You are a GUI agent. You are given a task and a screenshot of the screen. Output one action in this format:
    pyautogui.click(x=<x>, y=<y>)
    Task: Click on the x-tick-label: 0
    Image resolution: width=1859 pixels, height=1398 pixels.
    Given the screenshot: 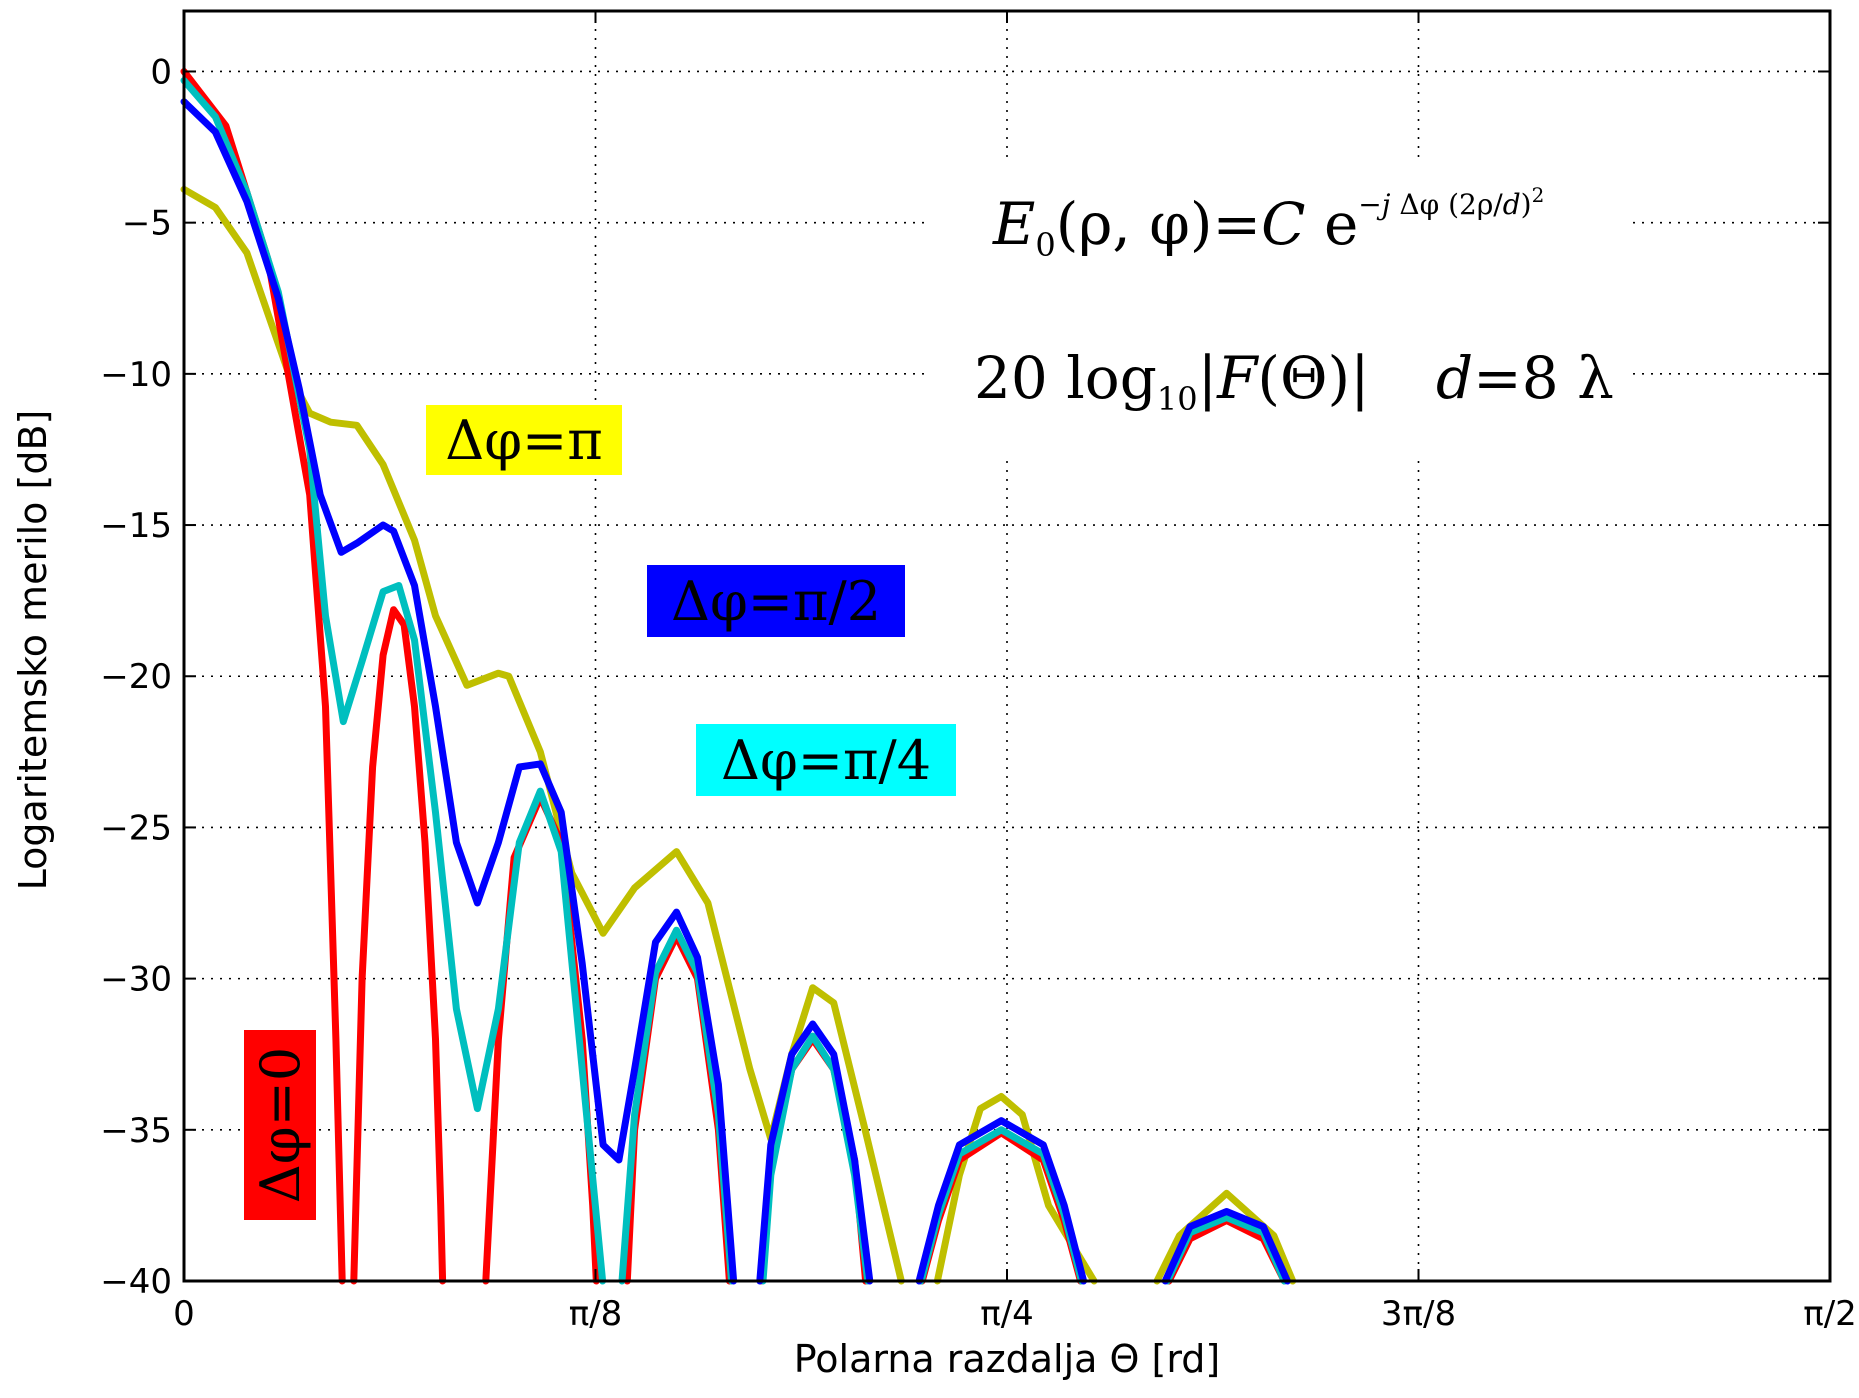 What is the action you would take?
    pyautogui.click(x=184, y=1314)
    